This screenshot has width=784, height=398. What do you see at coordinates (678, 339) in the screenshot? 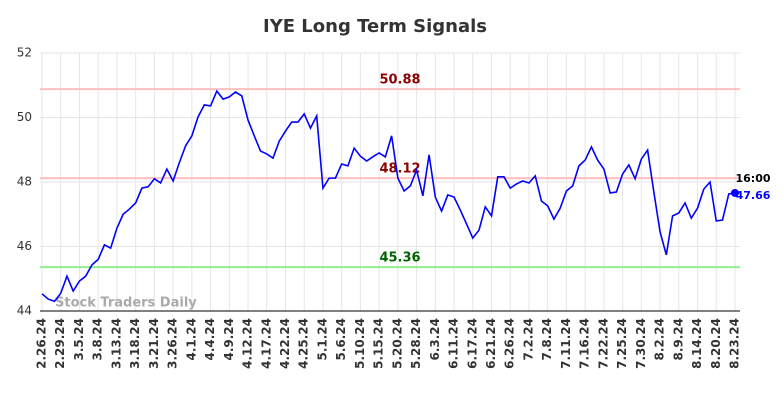
I see `x-tick-label: 8.9.24` at bounding box center [678, 339].